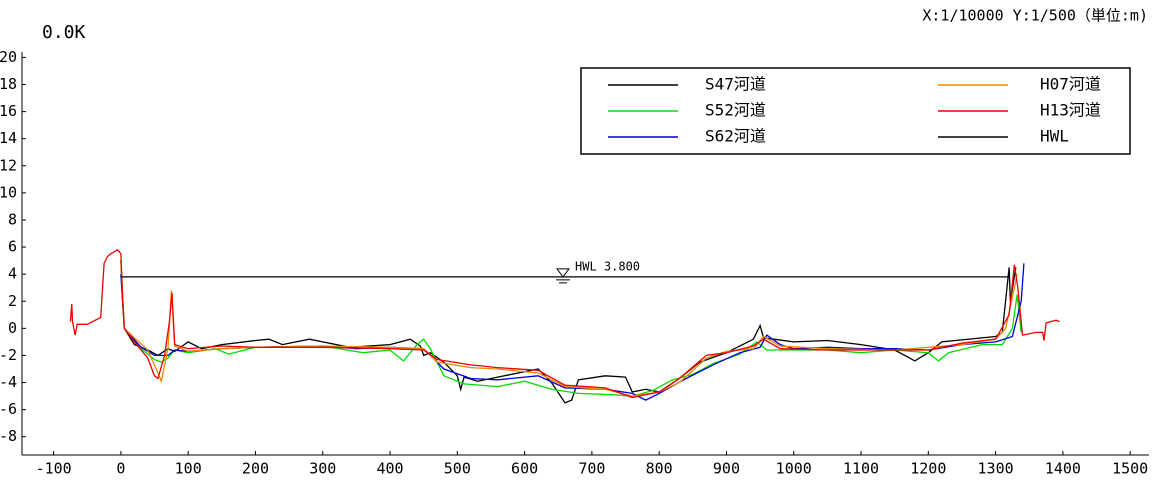 Image resolution: width=1163 pixels, height=482 pixels. I want to click on x-tick-label: 600, so click(524, 469).